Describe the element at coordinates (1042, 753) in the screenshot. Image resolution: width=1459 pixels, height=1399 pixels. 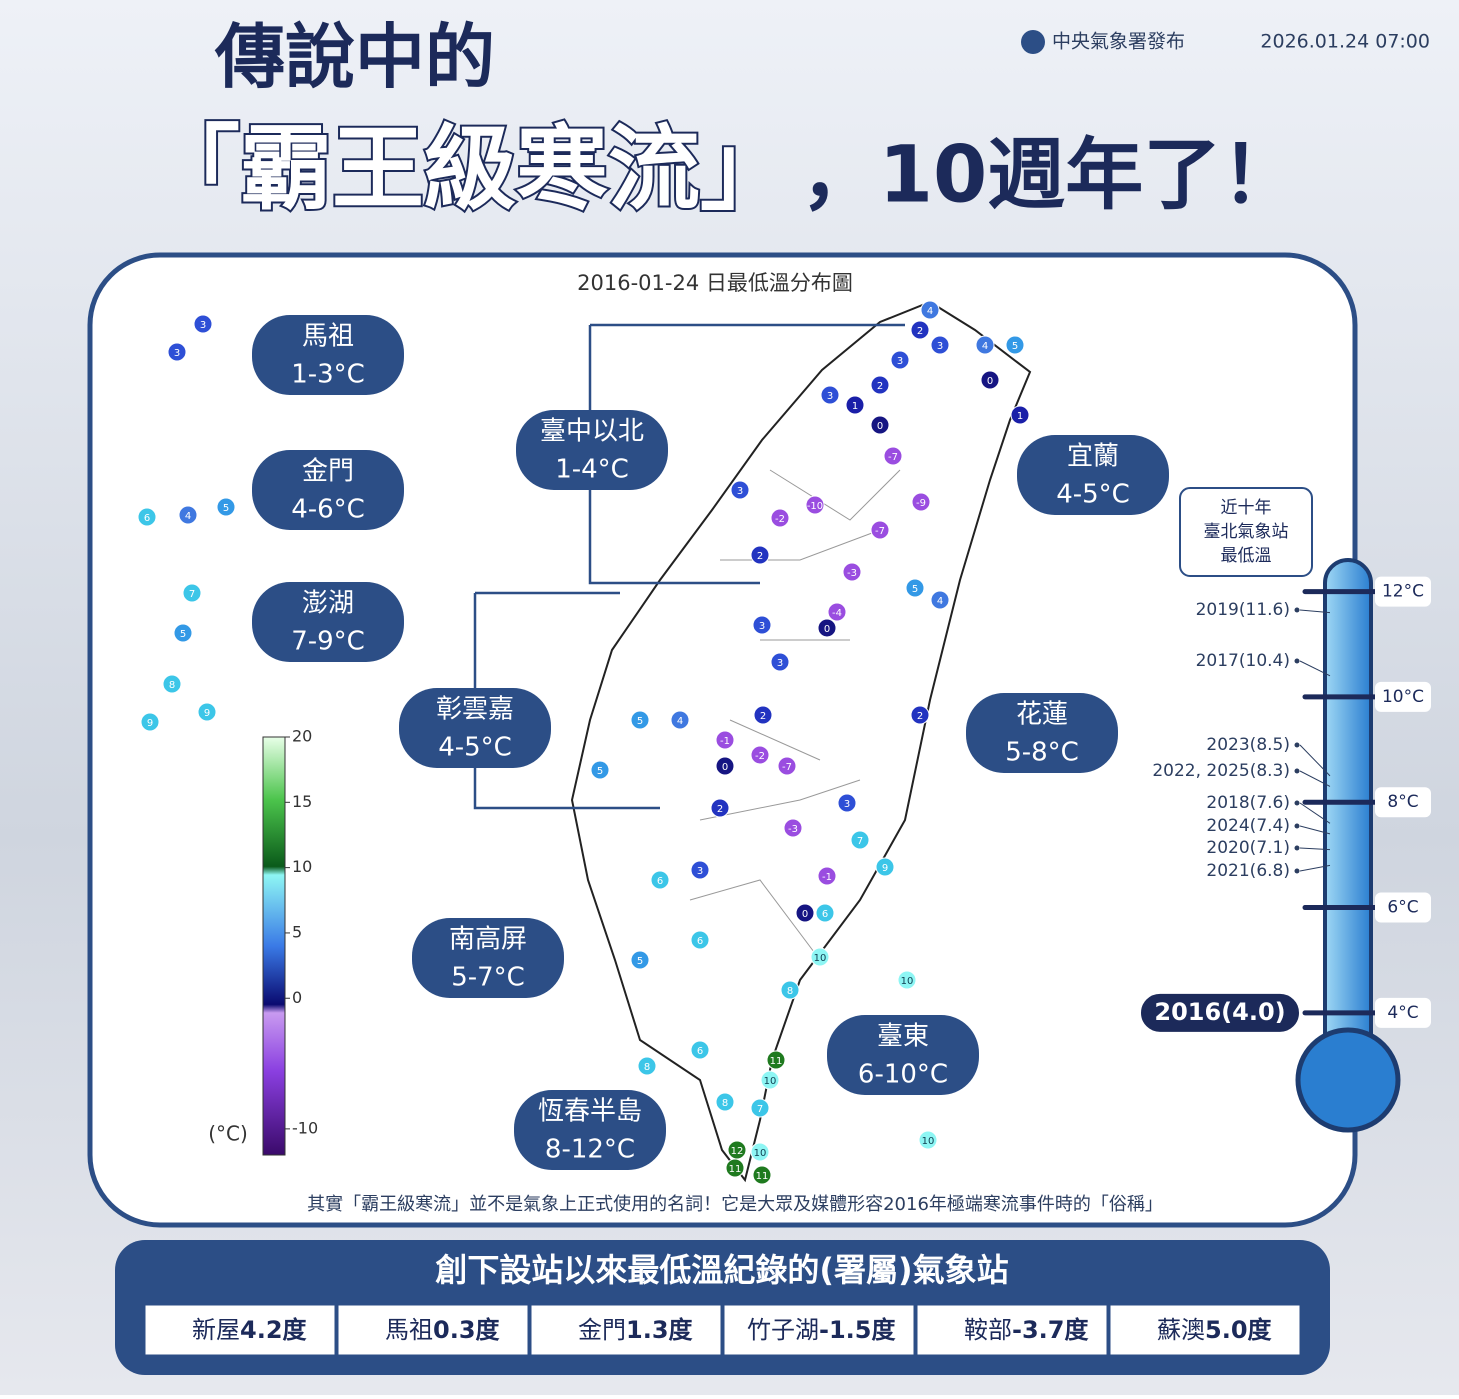
I see `region-range: 5-8°C` at that location.